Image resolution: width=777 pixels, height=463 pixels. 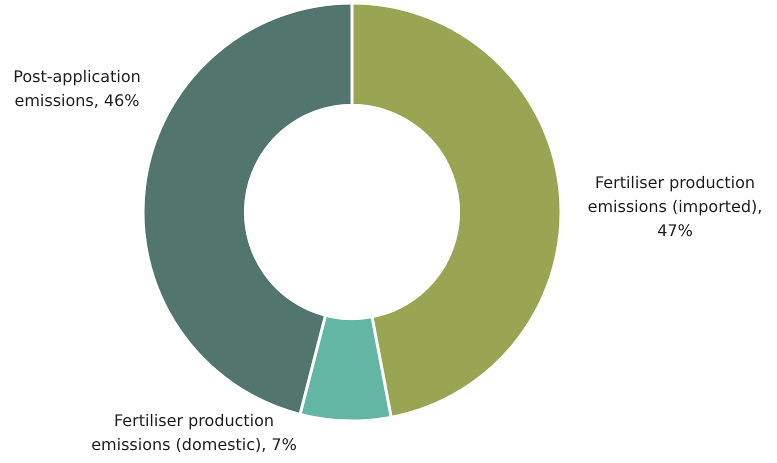 What do you see at coordinates (77, 88) in the screenshot?
I see `slice-label: Post-application emissions, 46%` at bounding box center [77, 88].